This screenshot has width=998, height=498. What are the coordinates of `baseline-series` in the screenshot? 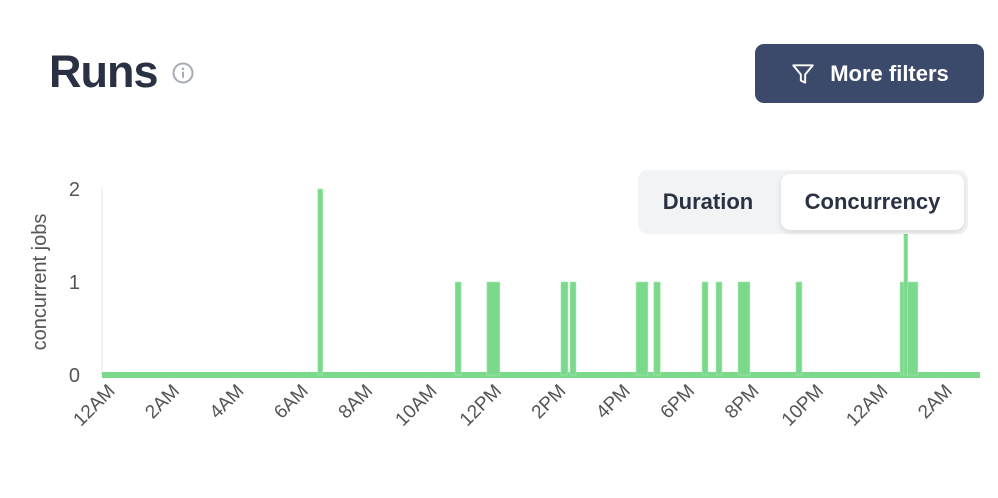 It's located at (541, 375).